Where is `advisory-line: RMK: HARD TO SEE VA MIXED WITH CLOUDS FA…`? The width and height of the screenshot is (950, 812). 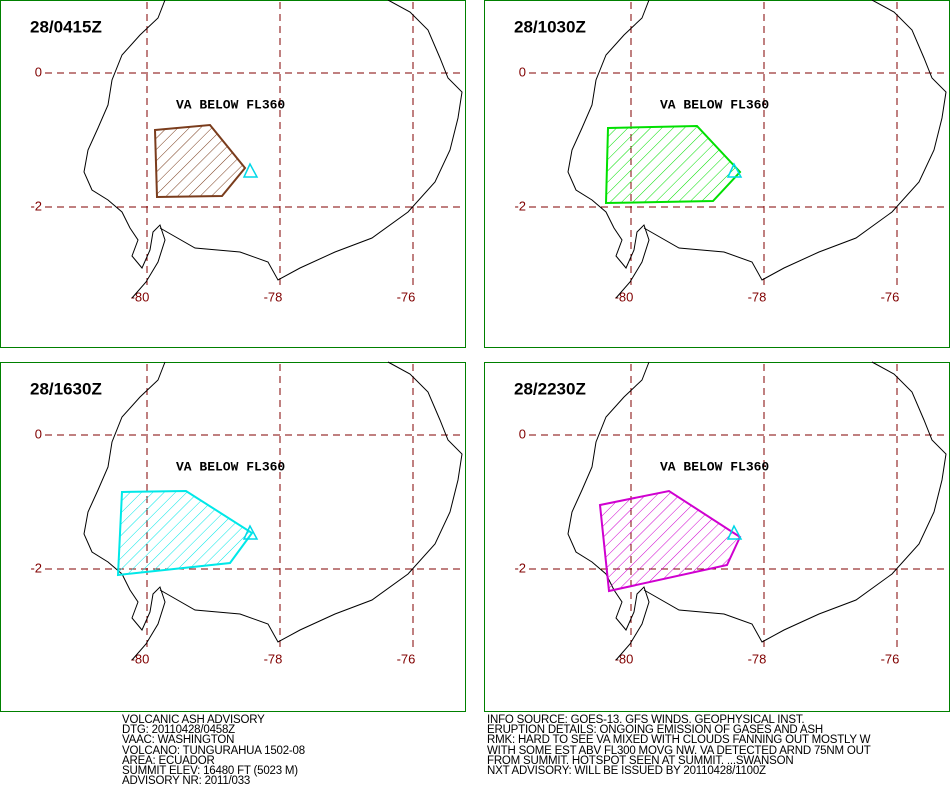 advisory-line: RMK: HARD TO SEE VA MIXED WITH CLOUDS FA… is located at coordinates (679, 740).